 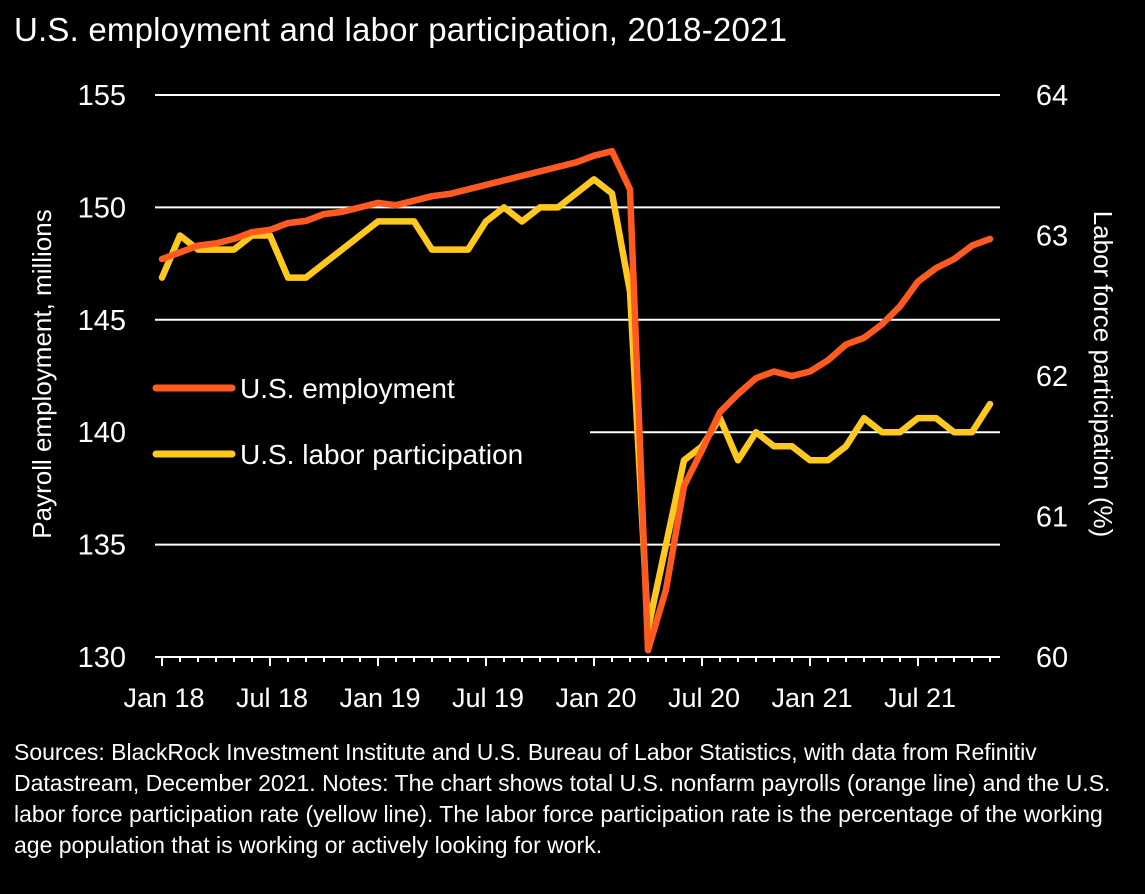 What do you see at coordinates (381, 454) in the screenshot?
I see `legend-label-participation: U.S. labor participation` at bounding box center [381, 454].